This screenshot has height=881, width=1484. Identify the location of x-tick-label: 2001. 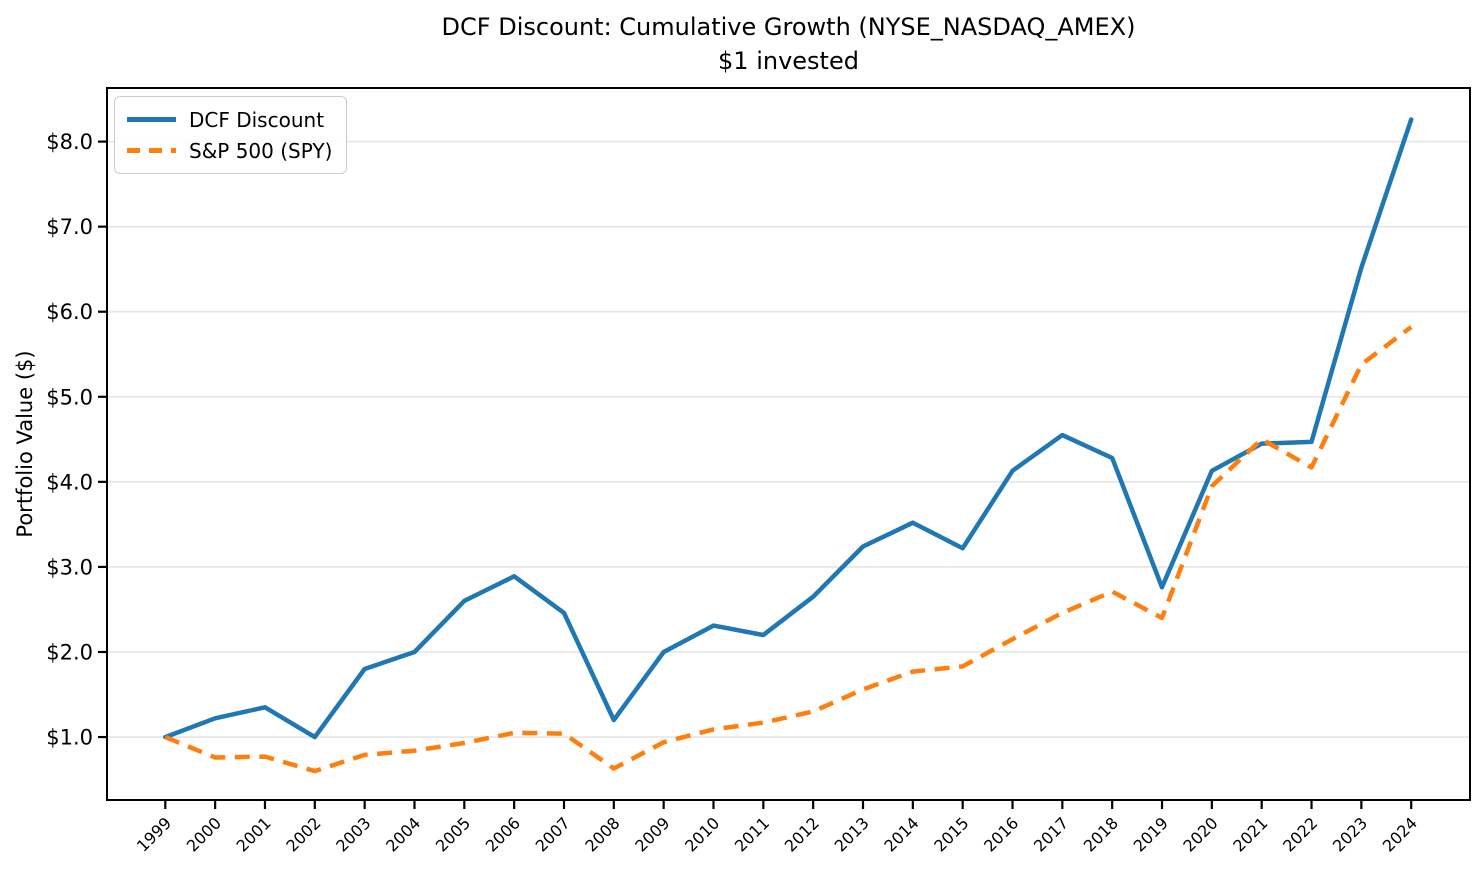
(254, 834).